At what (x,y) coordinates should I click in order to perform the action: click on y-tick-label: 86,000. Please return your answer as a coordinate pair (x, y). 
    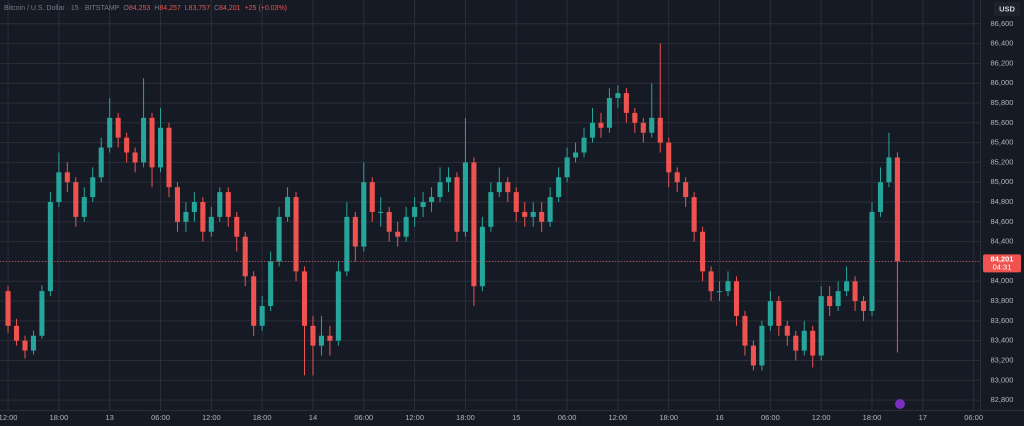
    Looking at the image, I should click on (1002, 82).